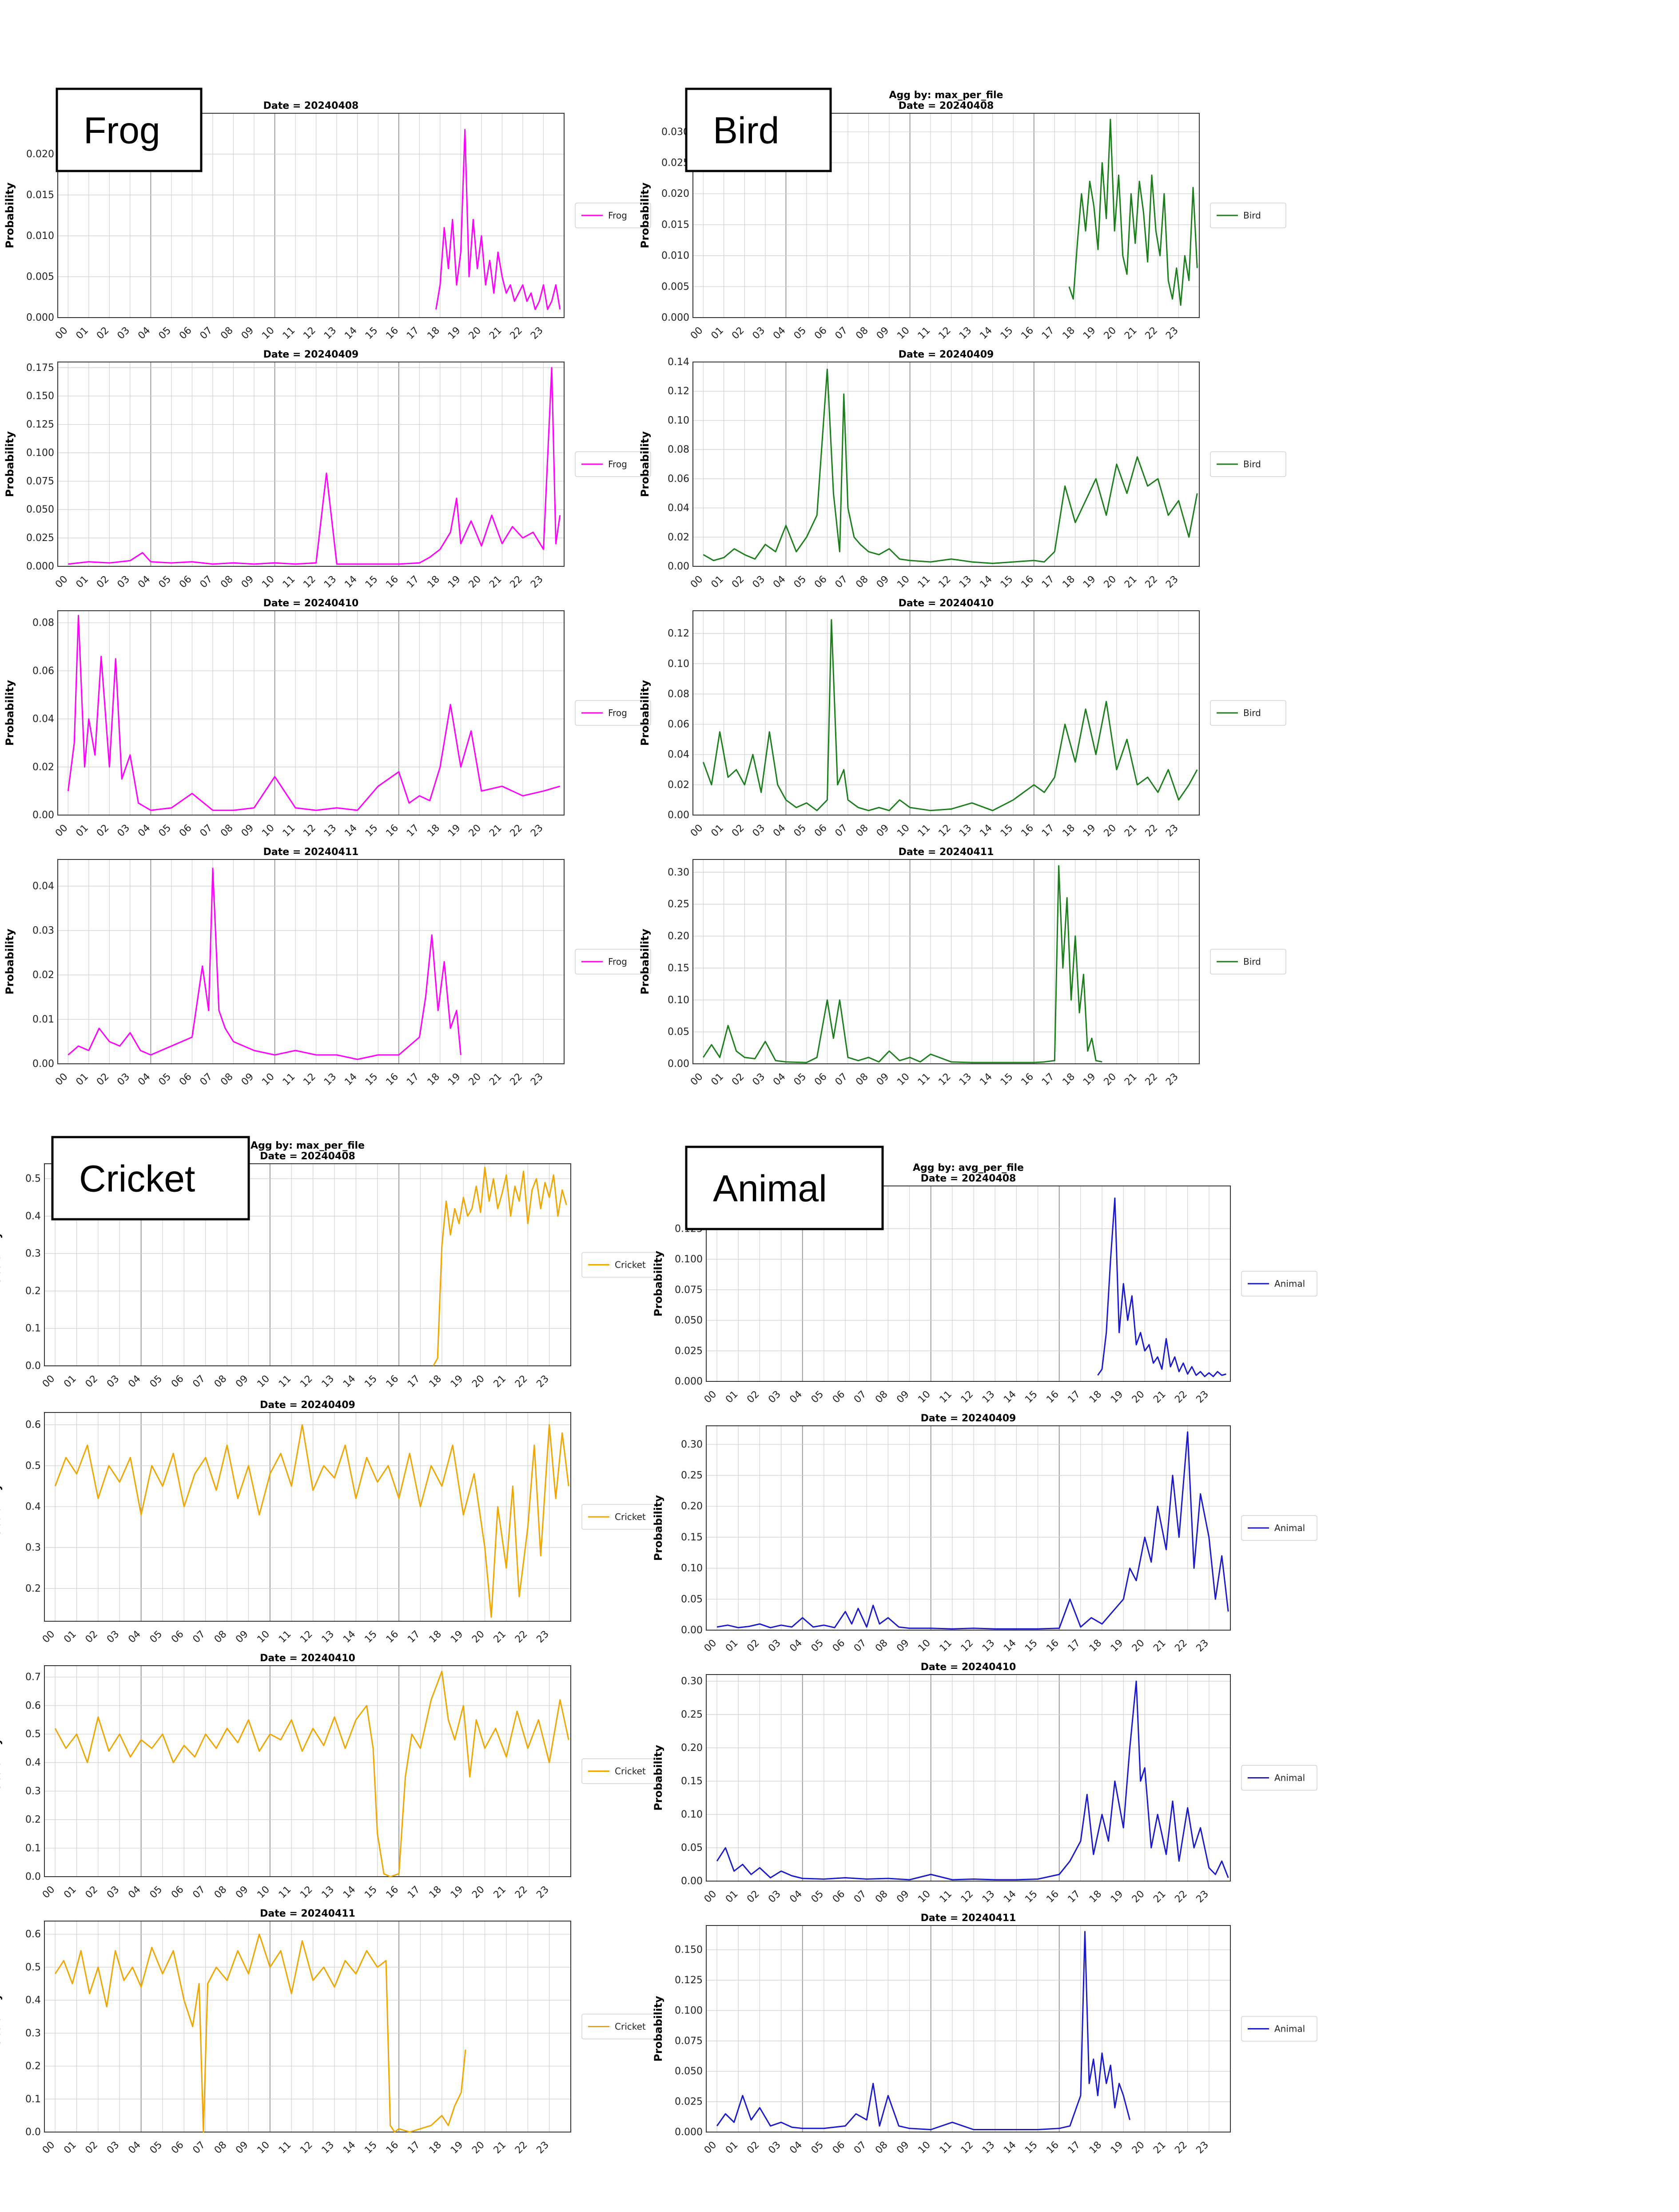  I want to click on y-tick-label: 0.30, so click(692, 1682).